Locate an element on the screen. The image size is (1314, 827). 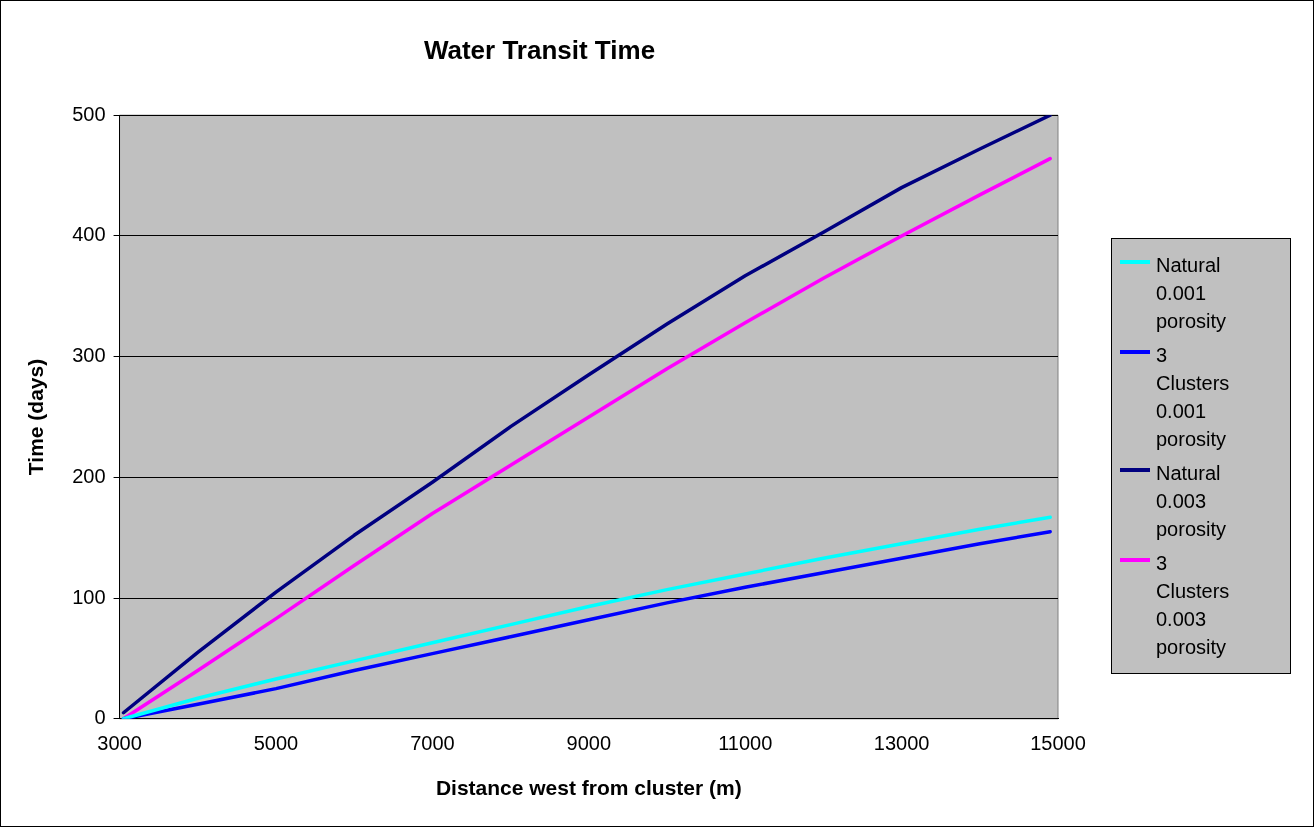
x-axis-title: Distance west from cluster (m) is located at coordinates (588, 788).